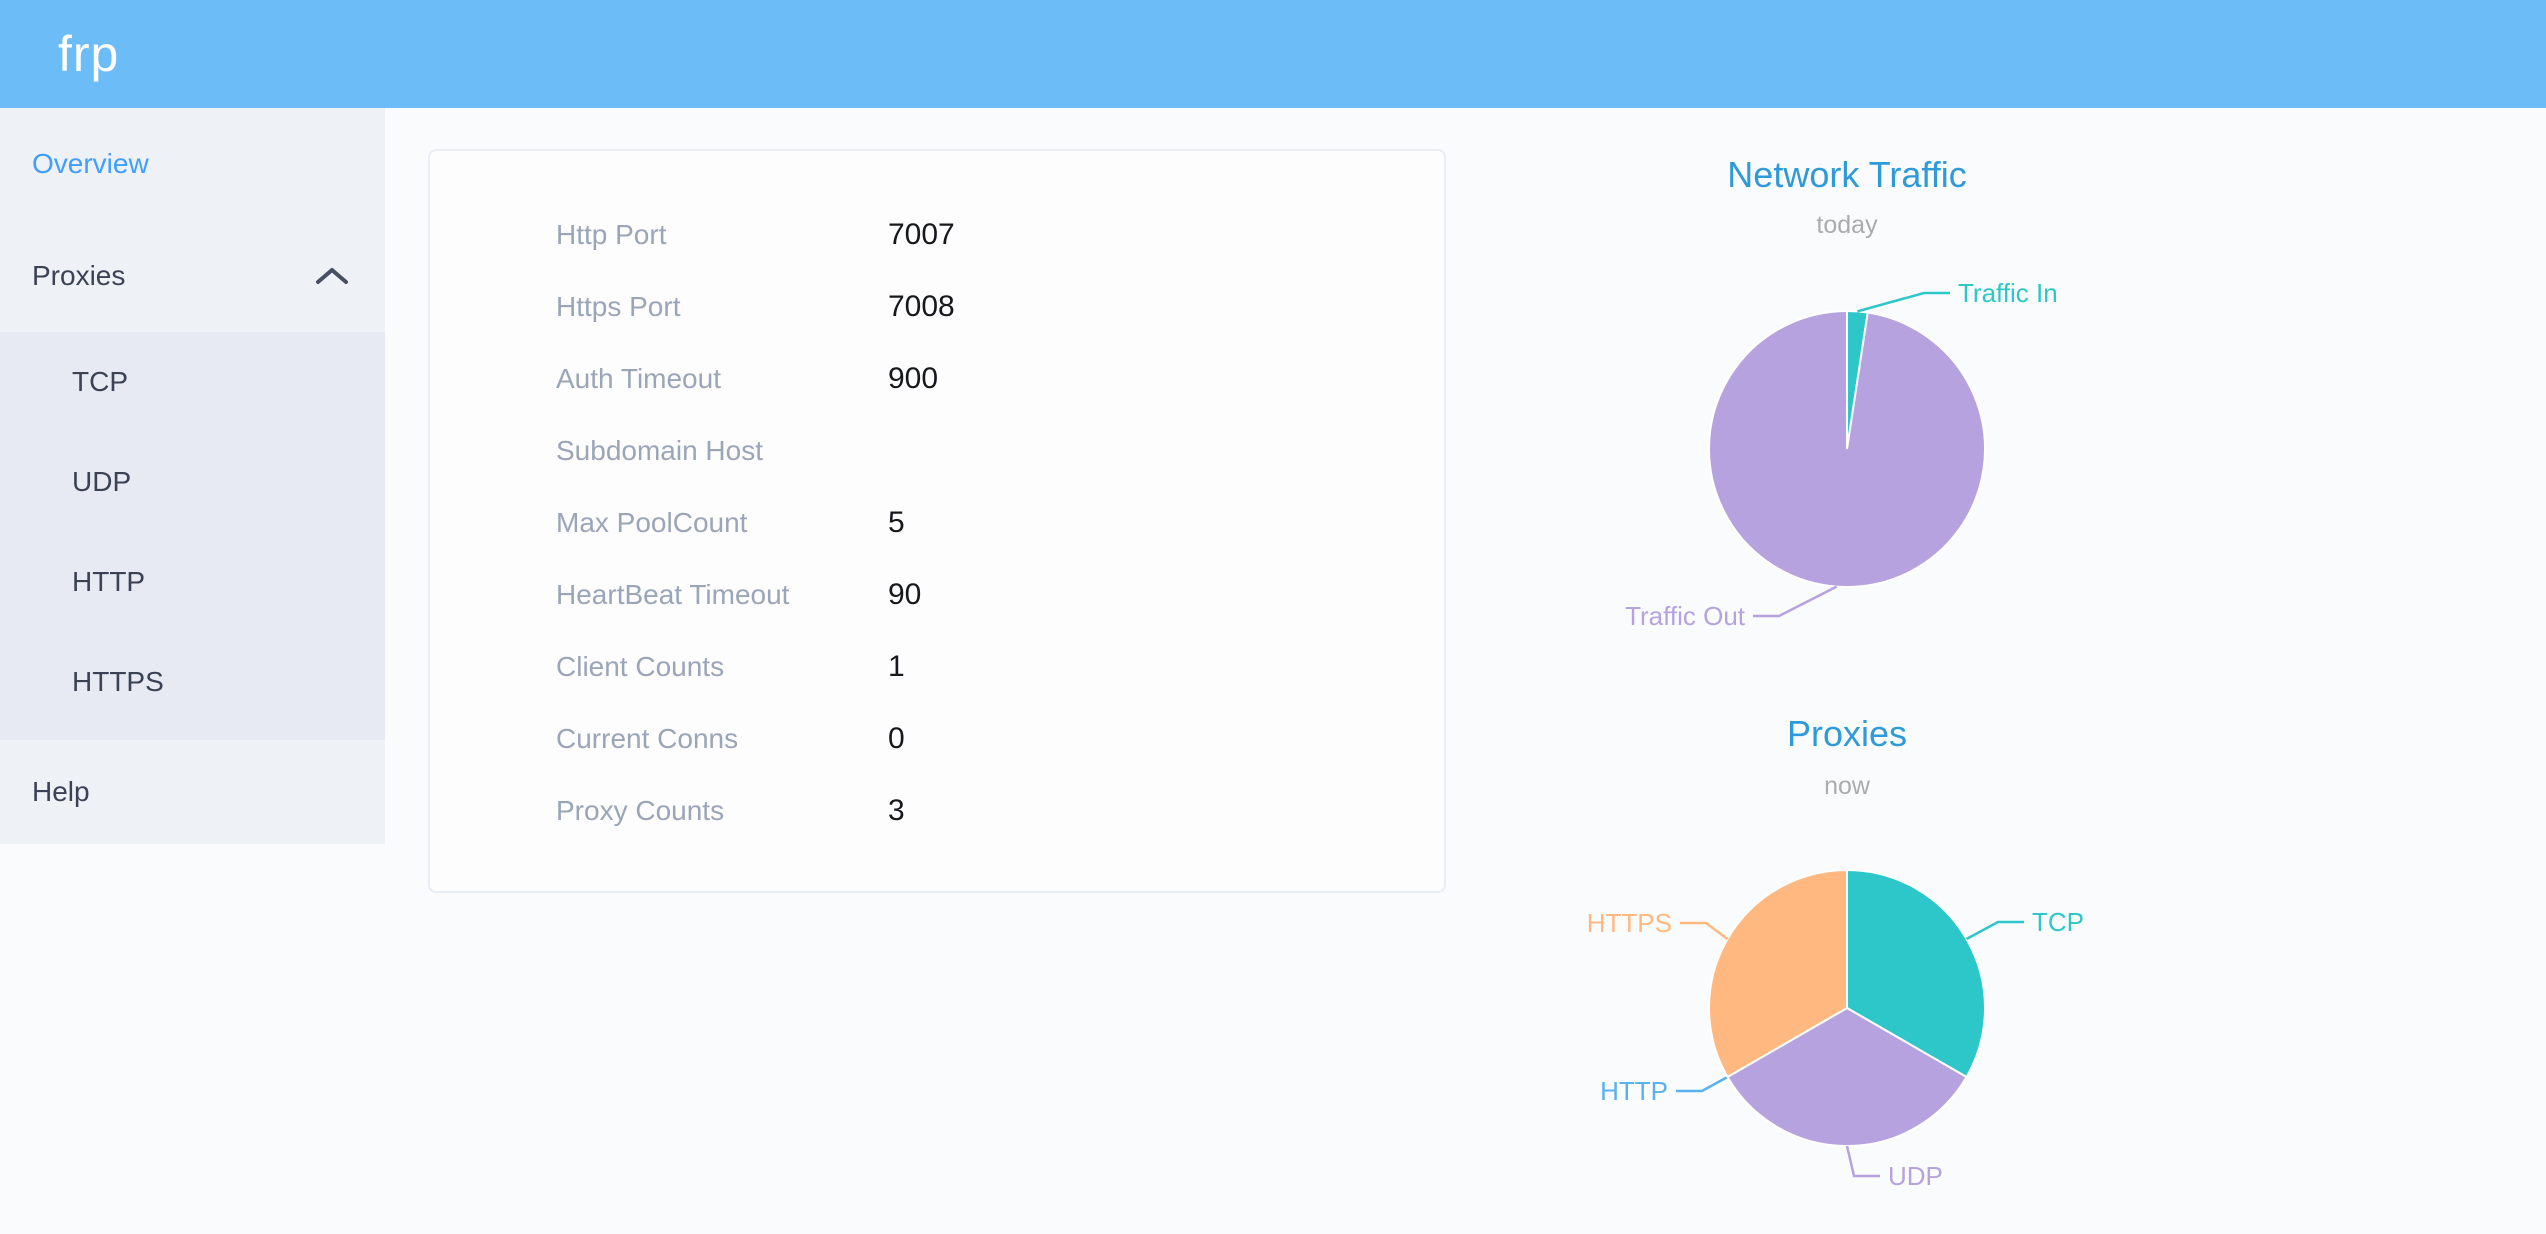  I want to click on pie-slice-udp, so click(1847, 1076).